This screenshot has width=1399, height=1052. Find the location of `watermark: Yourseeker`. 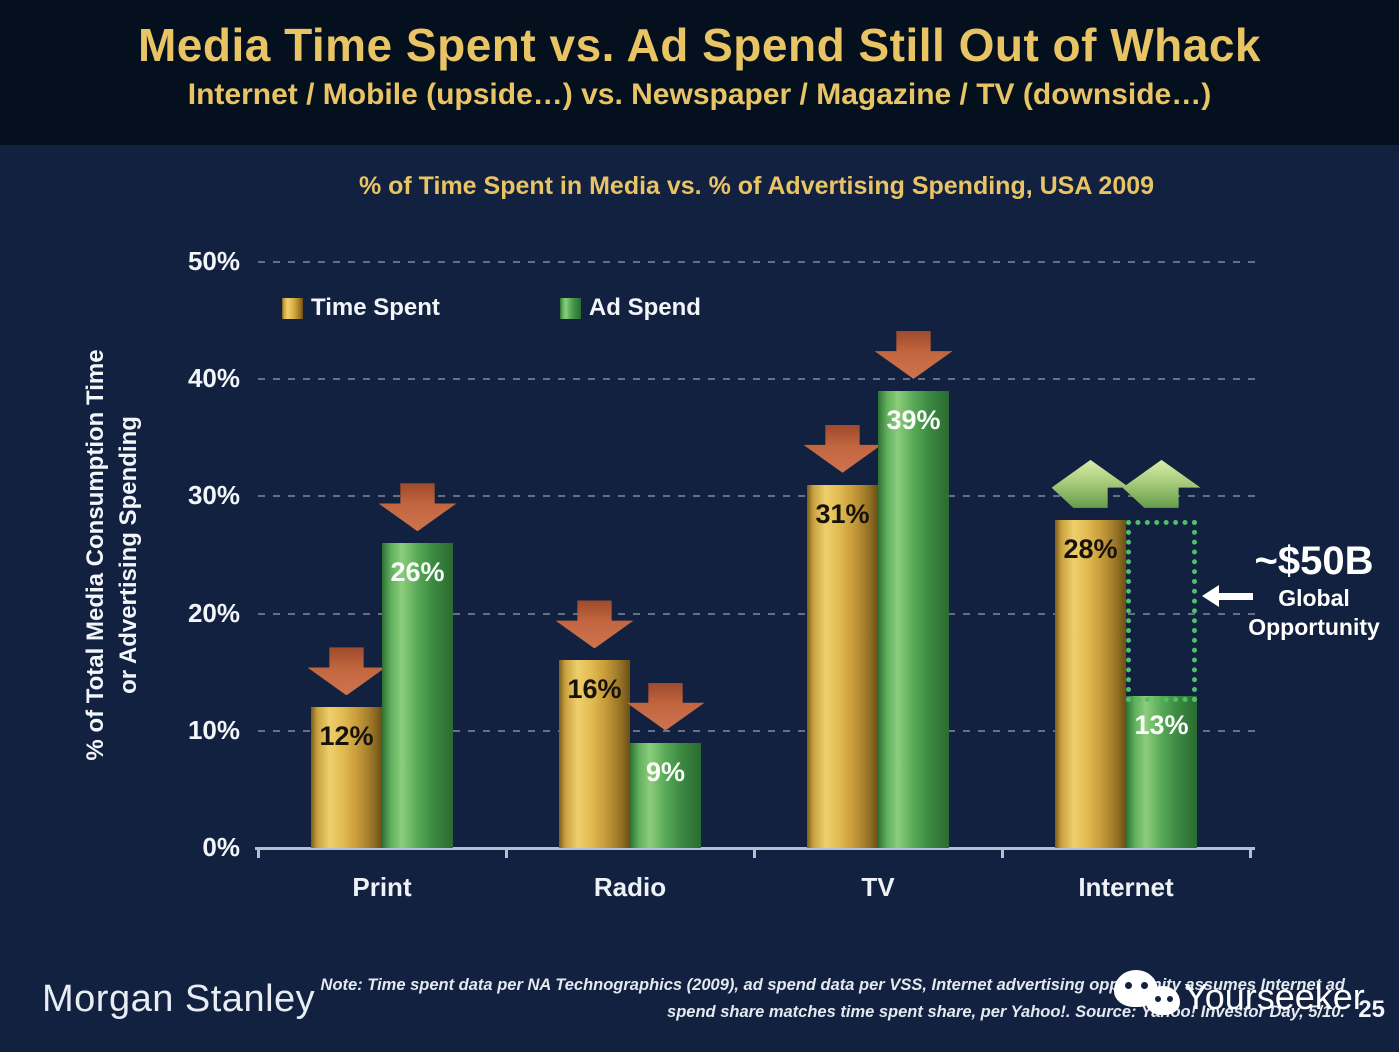

watermark: Yourseeker is located at coordinates (1238, 997).